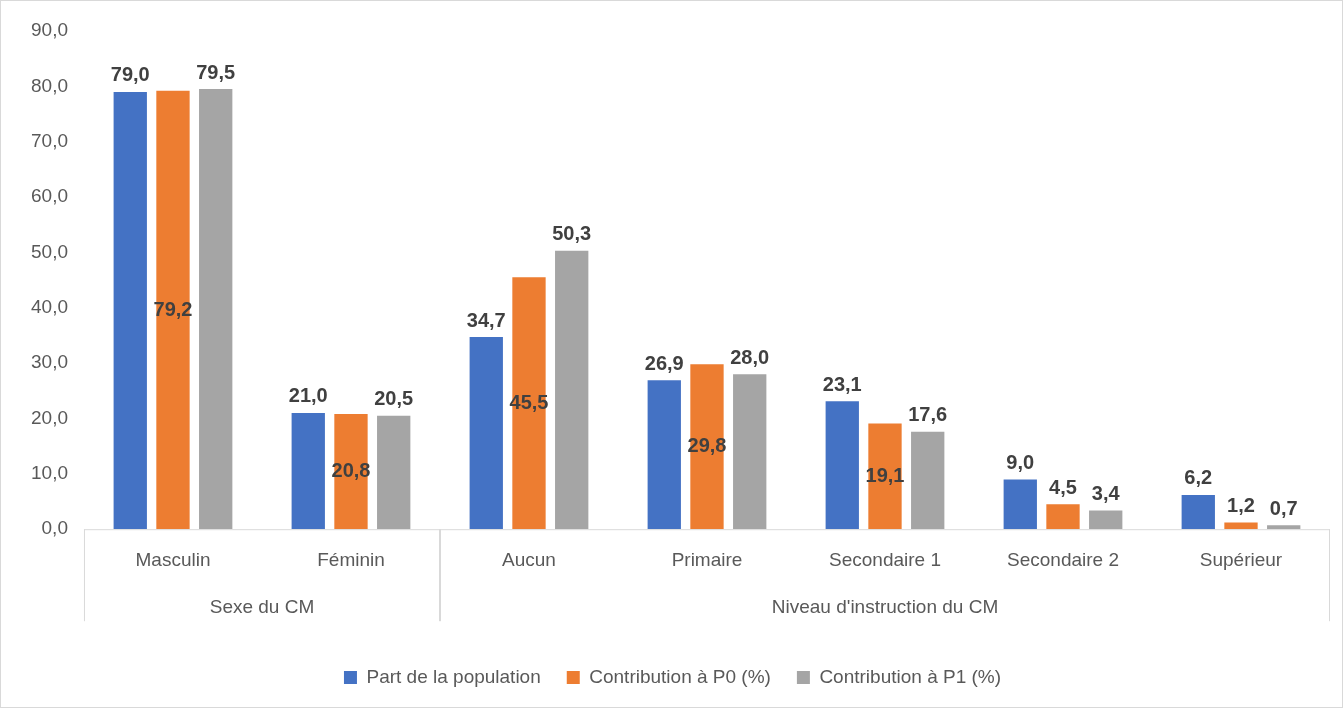 The width and height of the screenshot is (1343, 708). What do you see at coordinates (262, 607) in the screenshot?
I see `text: Sexe du CM` at bounding box center [262, 607].